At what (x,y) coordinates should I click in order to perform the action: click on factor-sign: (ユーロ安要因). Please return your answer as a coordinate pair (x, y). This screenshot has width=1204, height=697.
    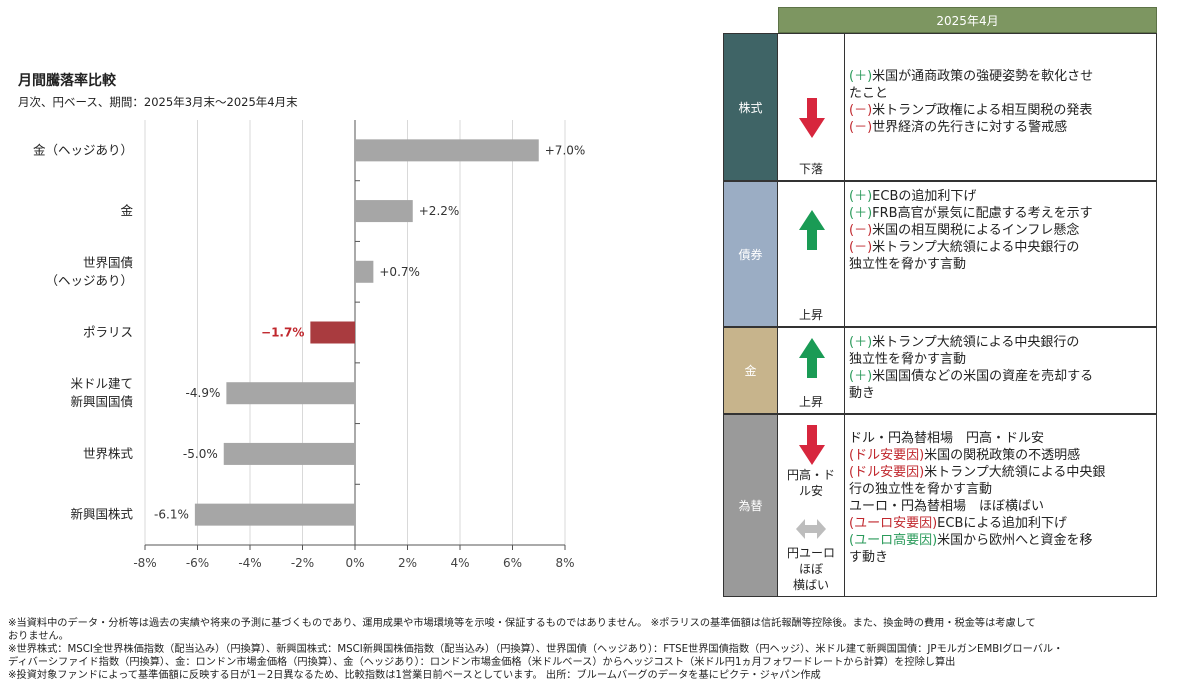
    Looking at the image, I should click on (893, 523).